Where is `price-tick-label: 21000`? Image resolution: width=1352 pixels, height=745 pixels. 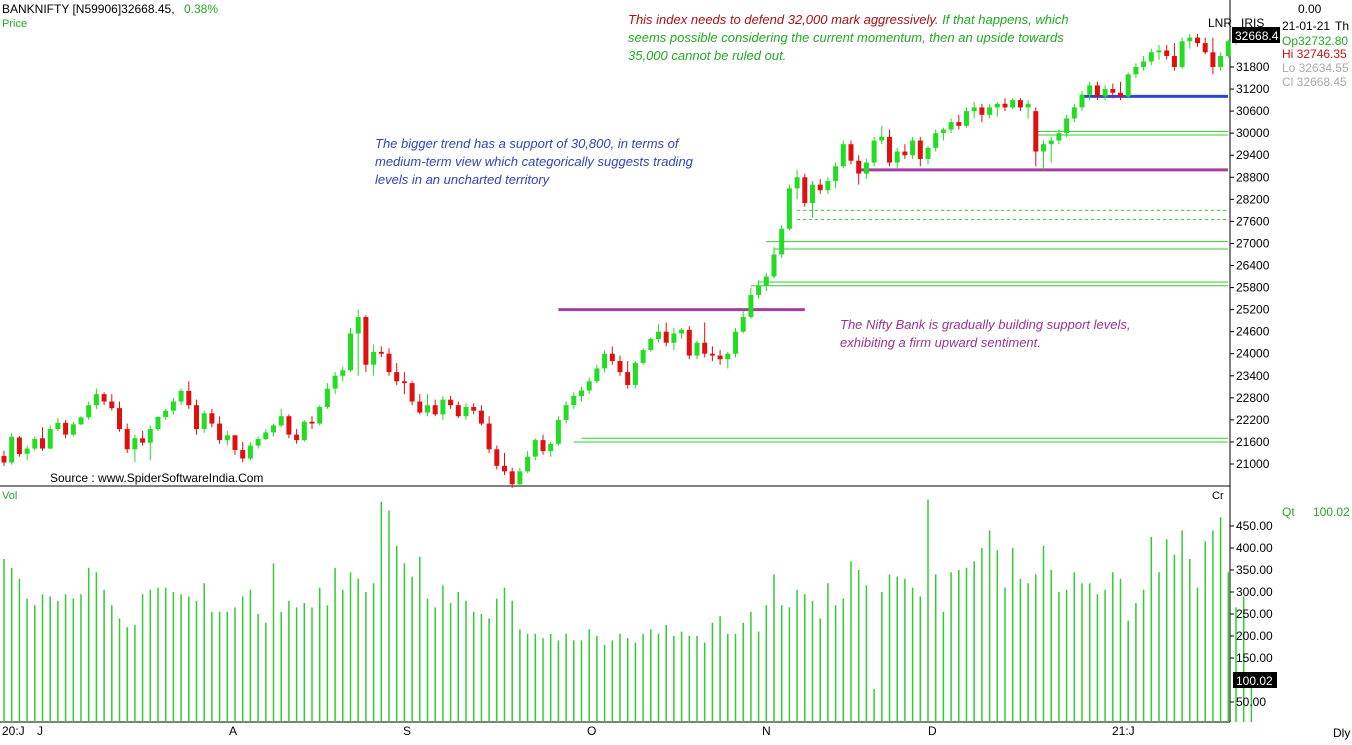 price-tick-label: 21000 is located at coordinates (1253, 464).